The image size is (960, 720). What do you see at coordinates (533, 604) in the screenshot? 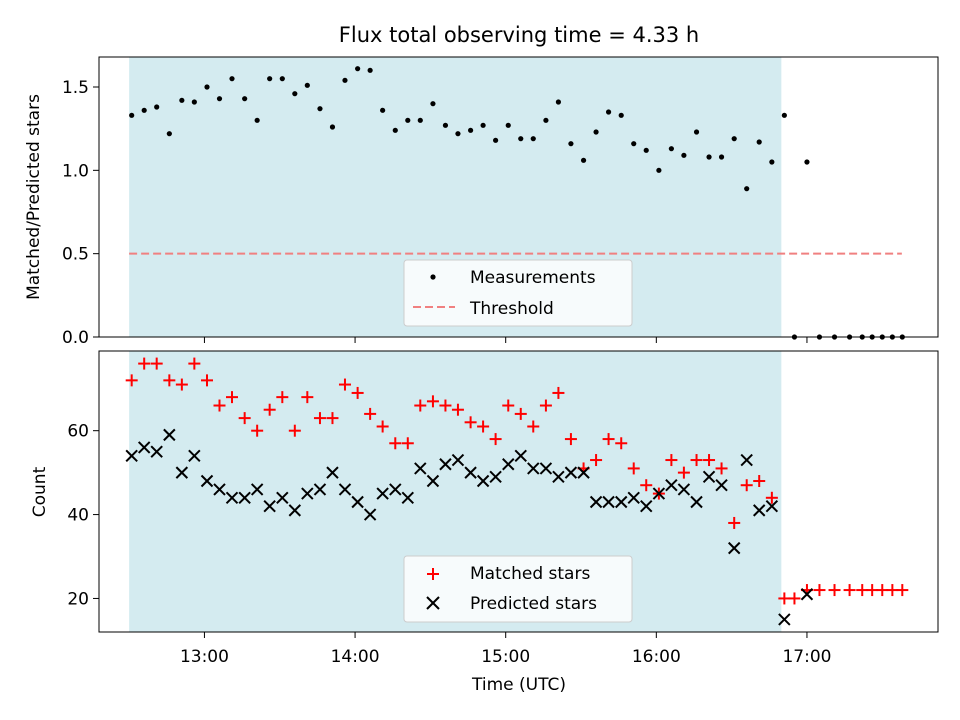
I see `legend-predicted-stars: Predicted stars` at bounding box center [533, 604].